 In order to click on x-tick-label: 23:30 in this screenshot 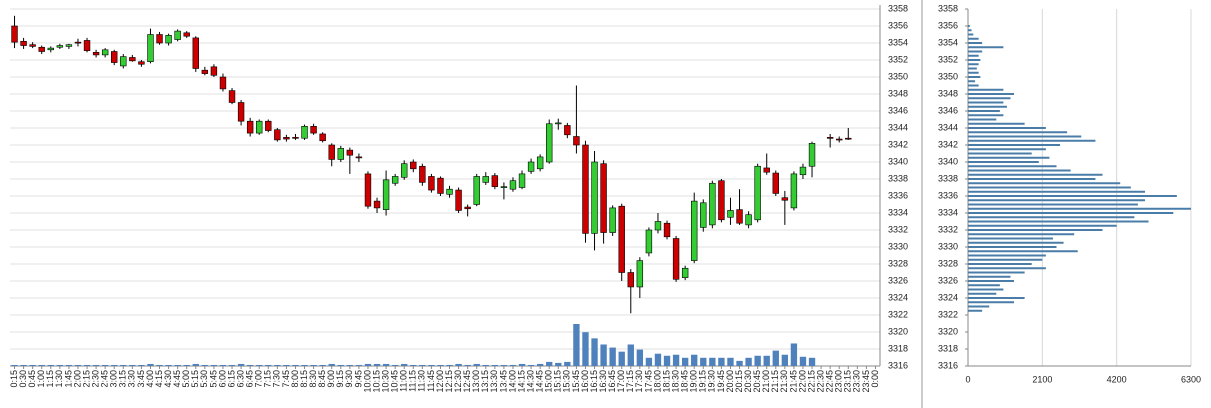, I will do `click(857, 381)`.